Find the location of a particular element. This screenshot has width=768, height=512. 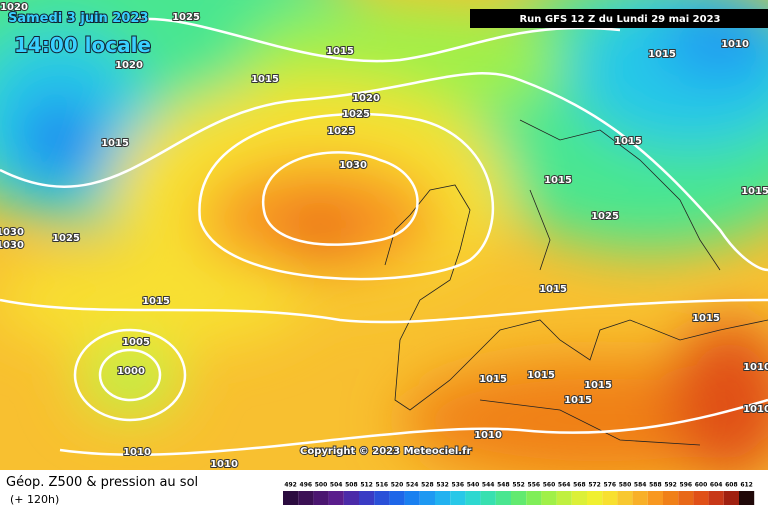

legend-label: 500 is located at coordinates (321, 485).